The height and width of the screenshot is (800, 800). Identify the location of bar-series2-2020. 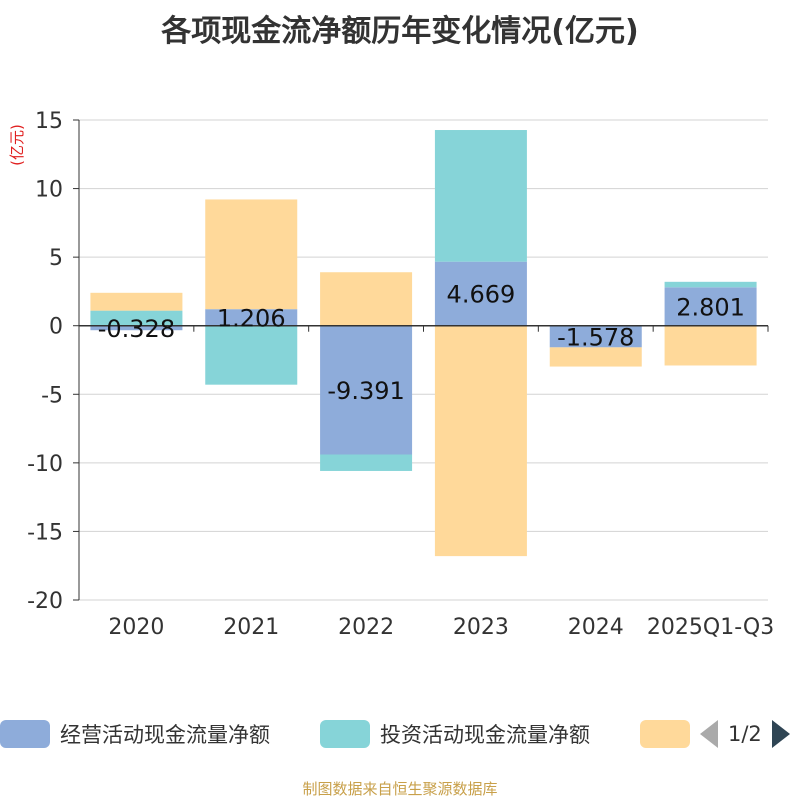
(136, 318).